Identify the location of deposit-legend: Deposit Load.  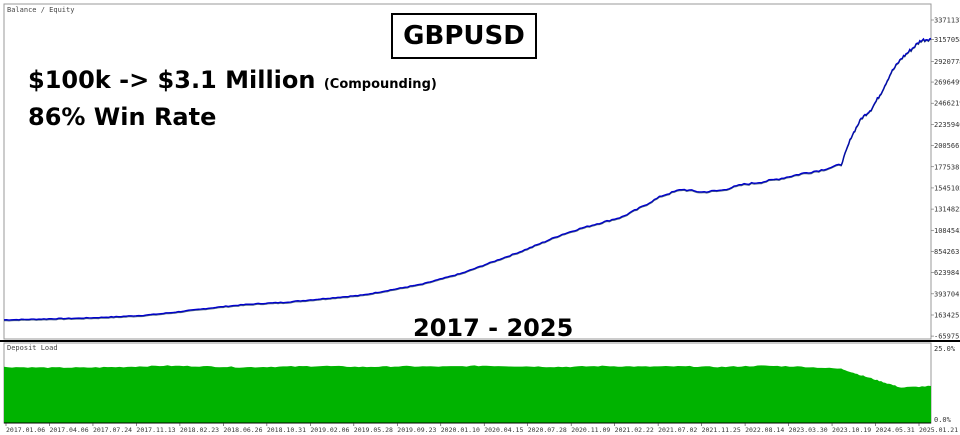
(32, 348).